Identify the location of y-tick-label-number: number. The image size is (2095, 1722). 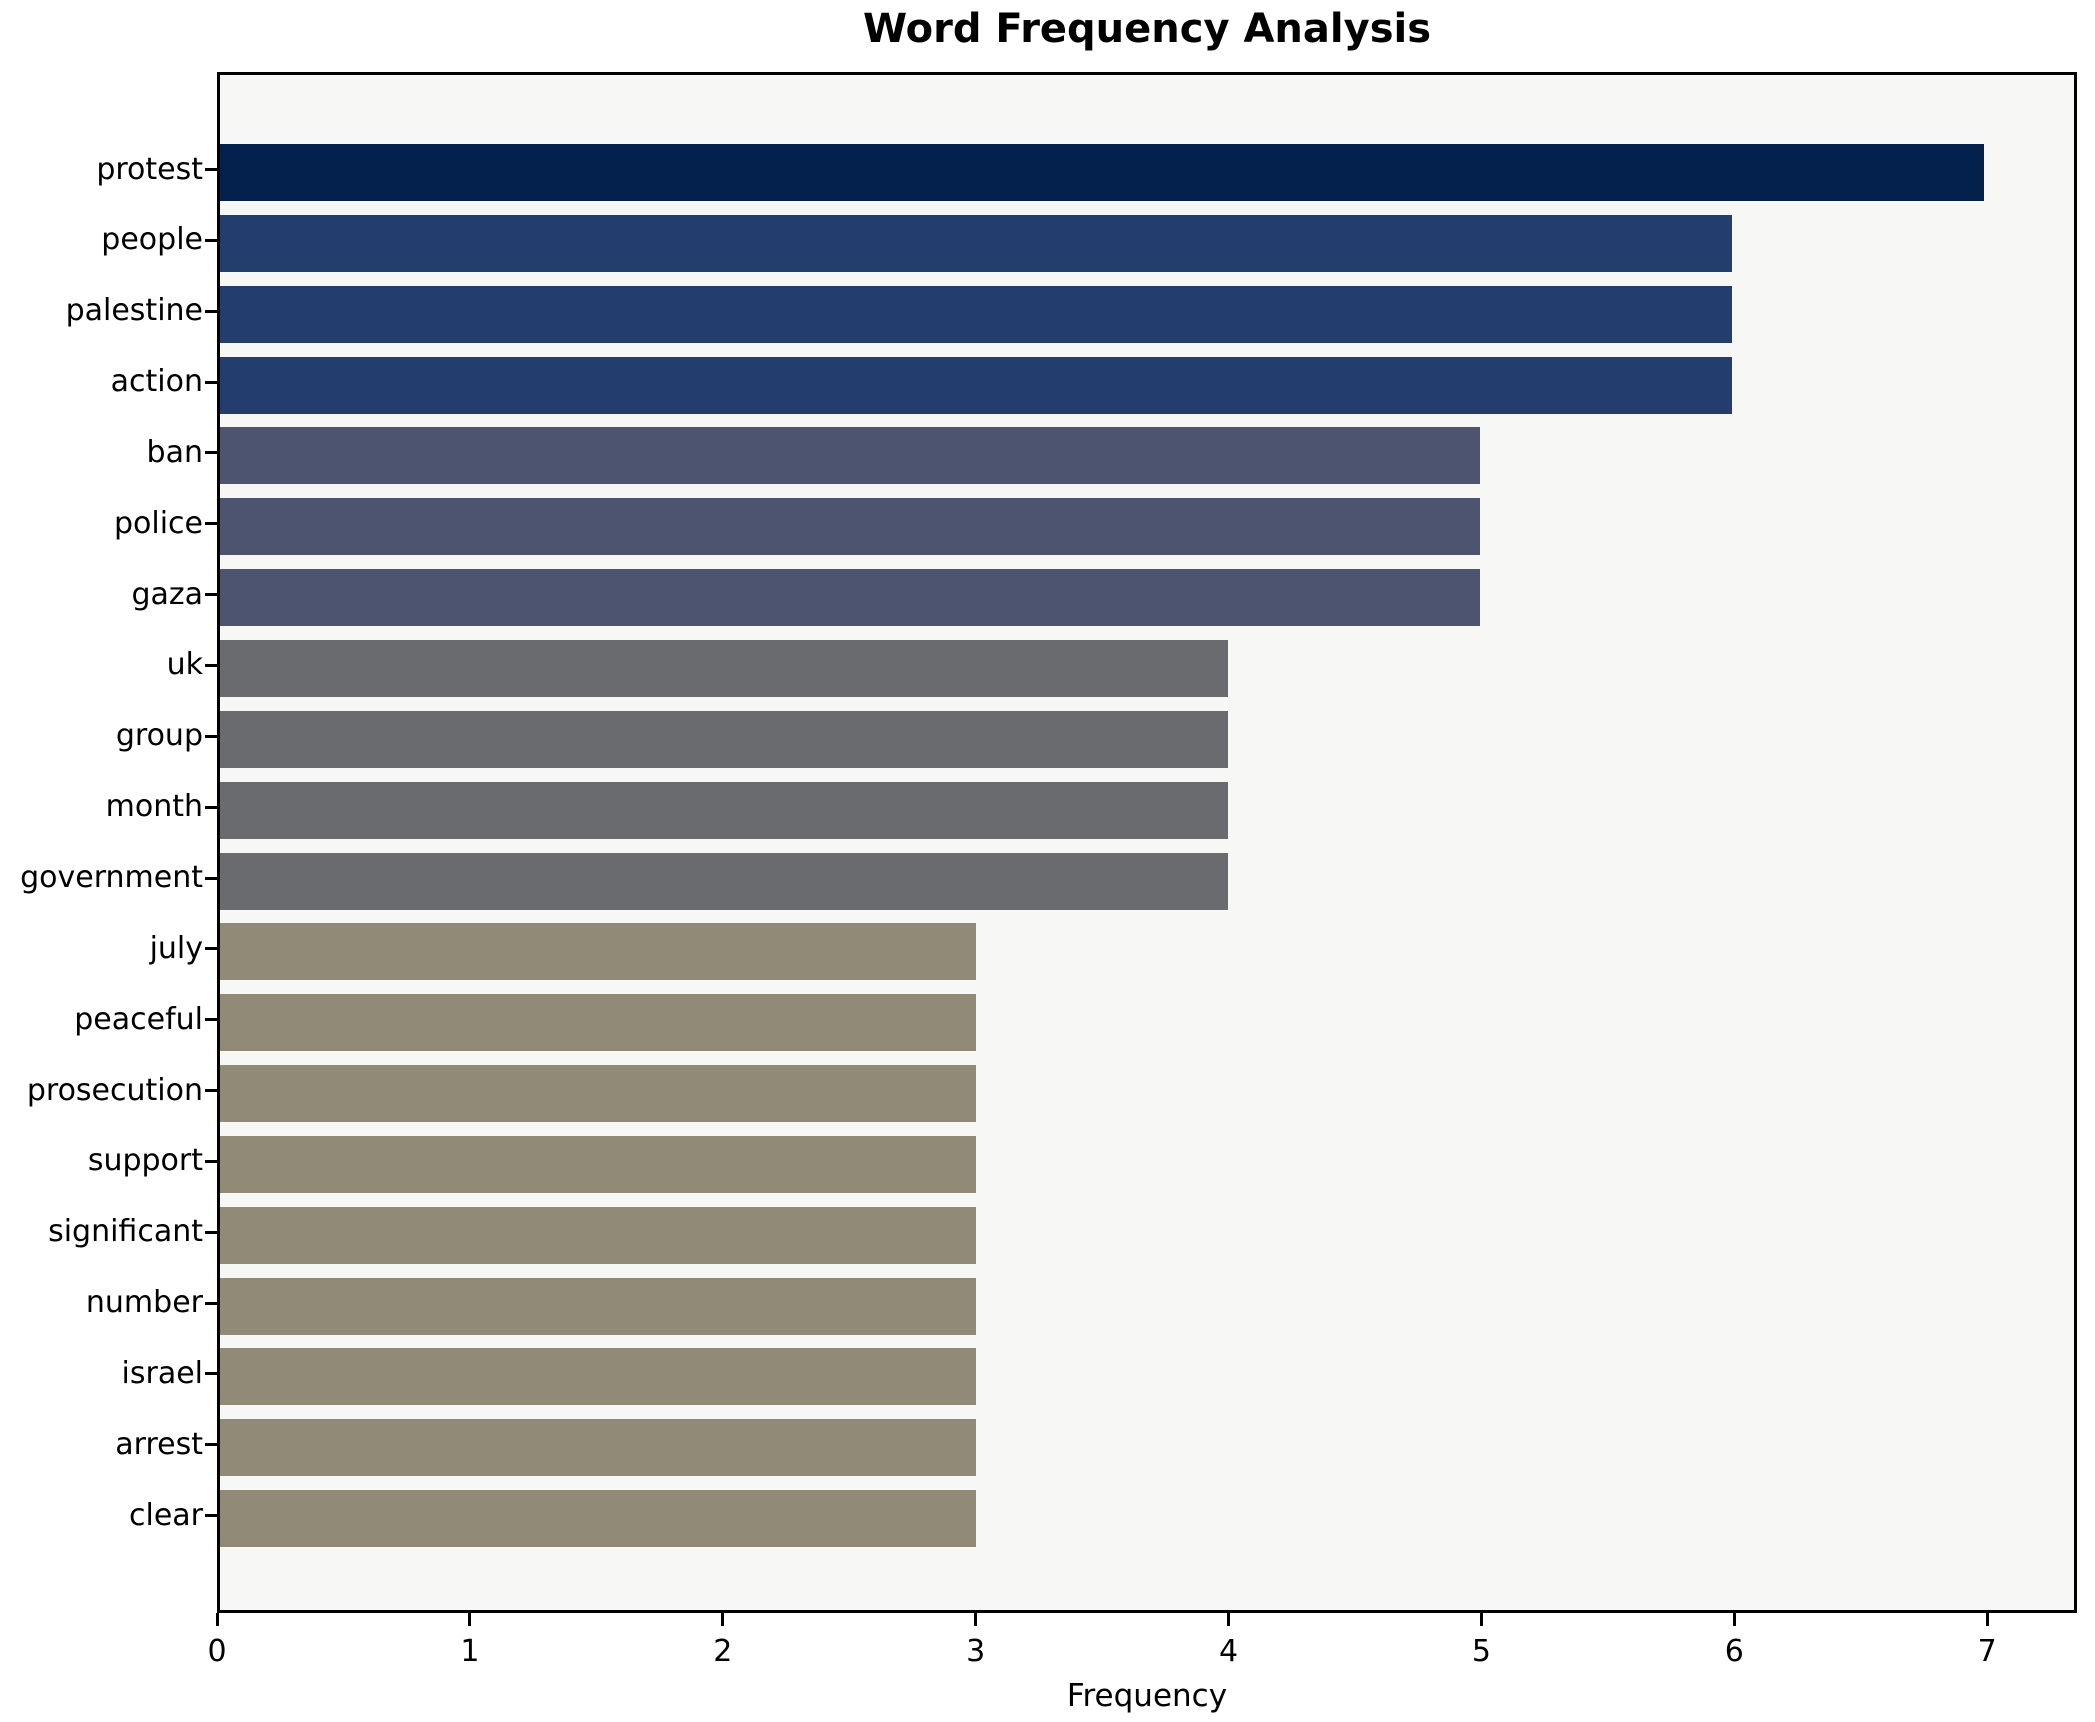
(144, 1303).